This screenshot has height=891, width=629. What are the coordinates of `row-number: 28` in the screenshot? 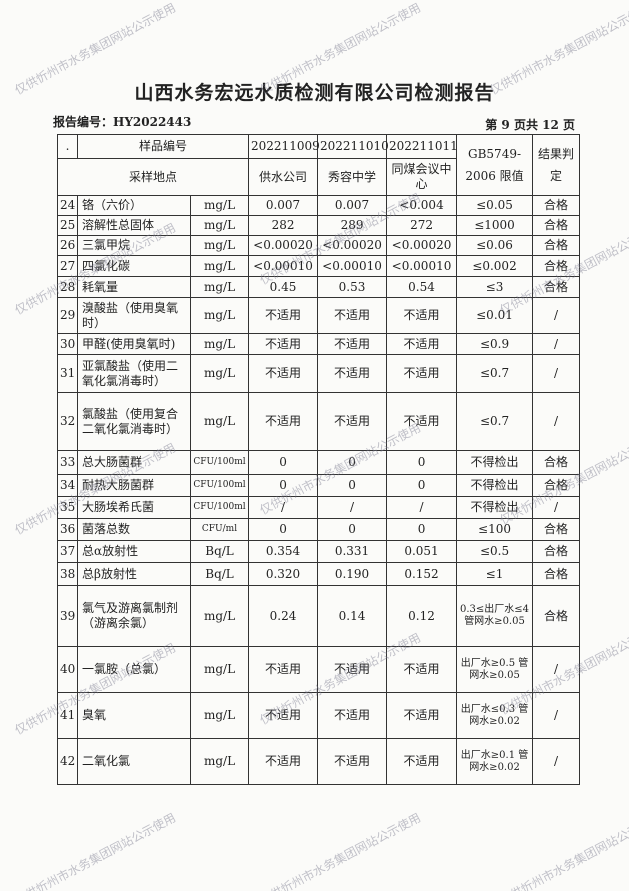 It's located at (67, 287).